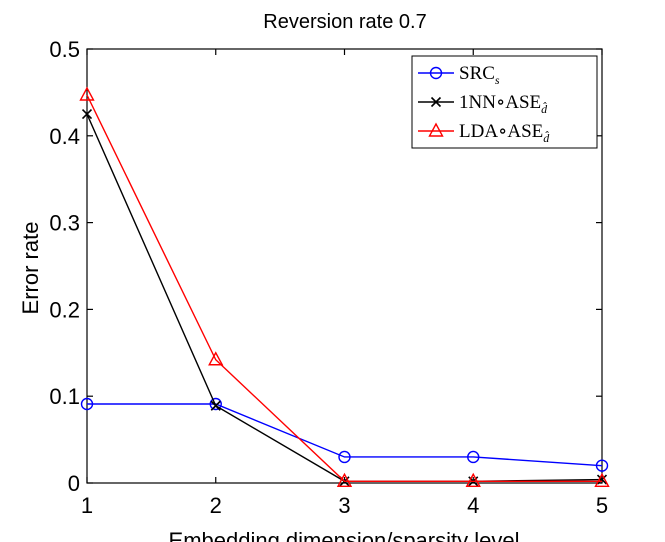 The height and width of the screenshot is (542, 665). Describe the element at coordinates (74, 483) in the screenshot. I see `y-tick-label: 0` at that location.